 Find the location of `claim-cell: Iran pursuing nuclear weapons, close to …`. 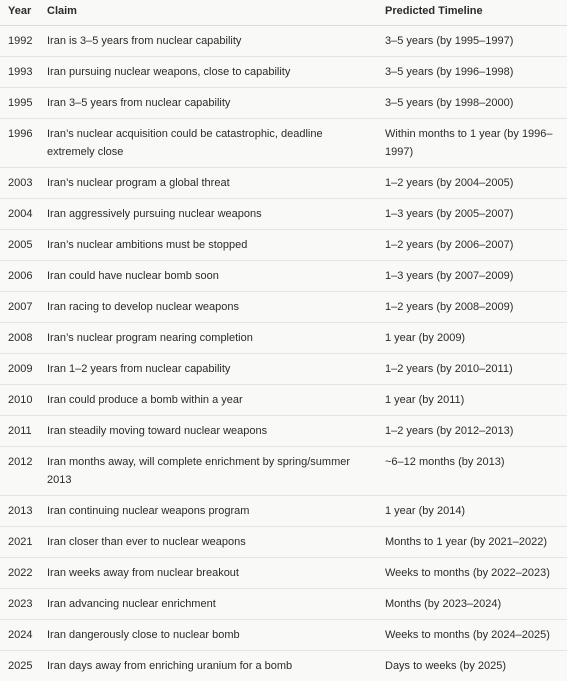

claim-cell: Iran pursuing nuclear weapons, close to … is located at coordinates (208, 72).